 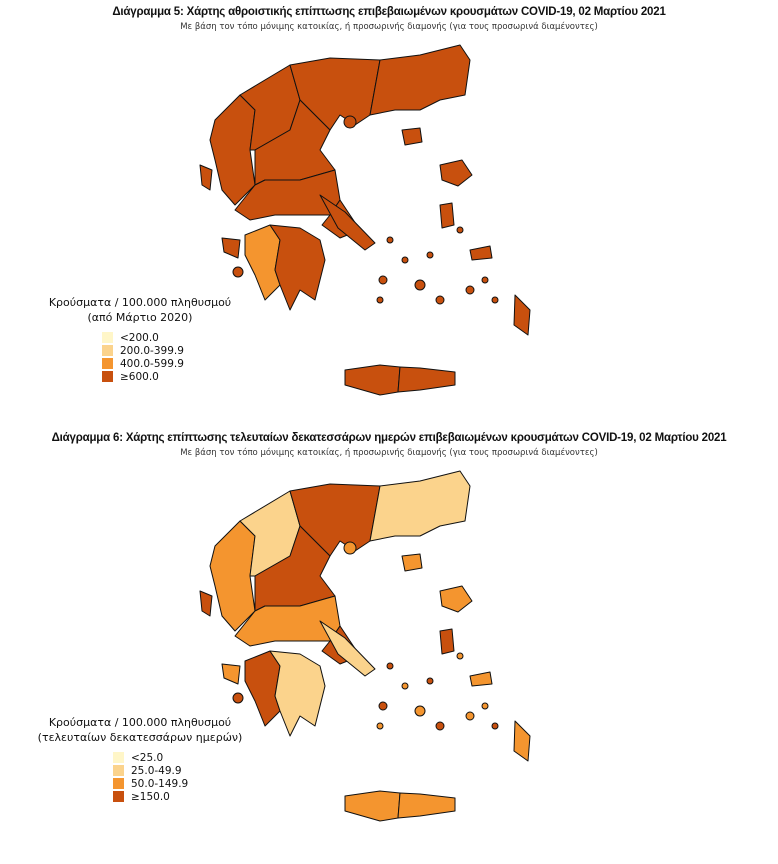 What do you see at coordinates (147, 757) in the screenshot?
I see `legend-label: <25.0` at bounding box center [147, 757].